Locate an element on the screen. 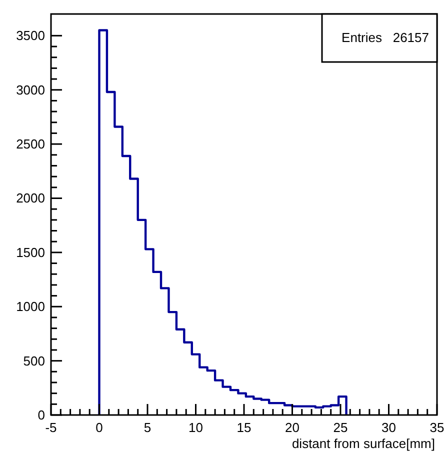  x-axis-title: distant from surface[mm] is located at coordinates (363, 443).